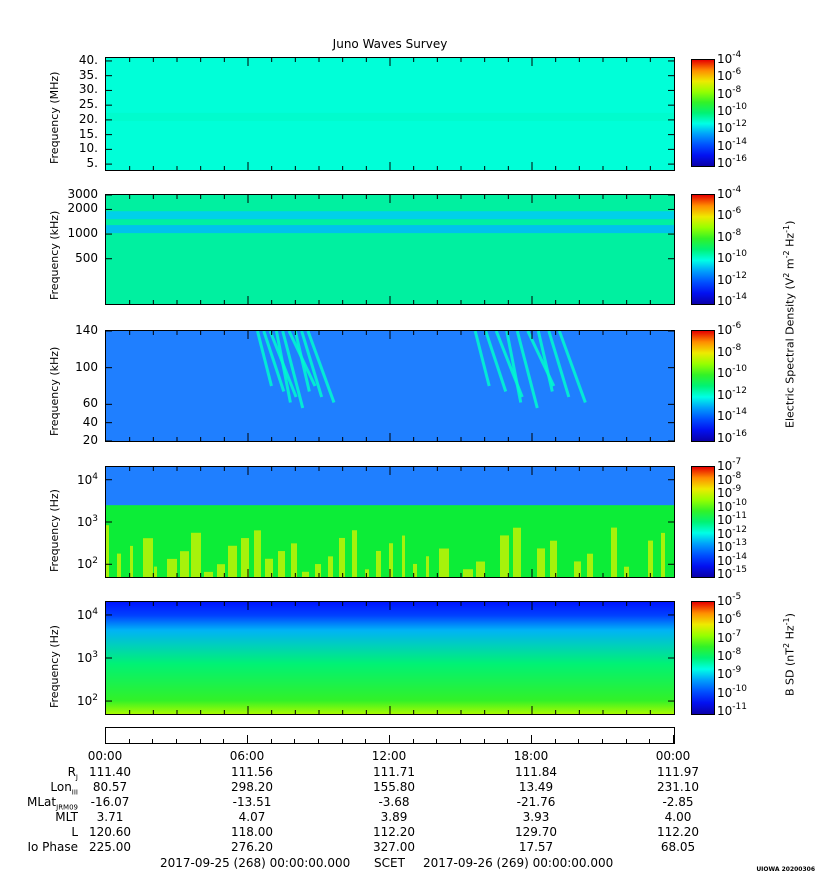  Describe the element at coordinates (54, 391) in the screenshot. I see `y-axis-label: Frequency (kHz)` at that location.